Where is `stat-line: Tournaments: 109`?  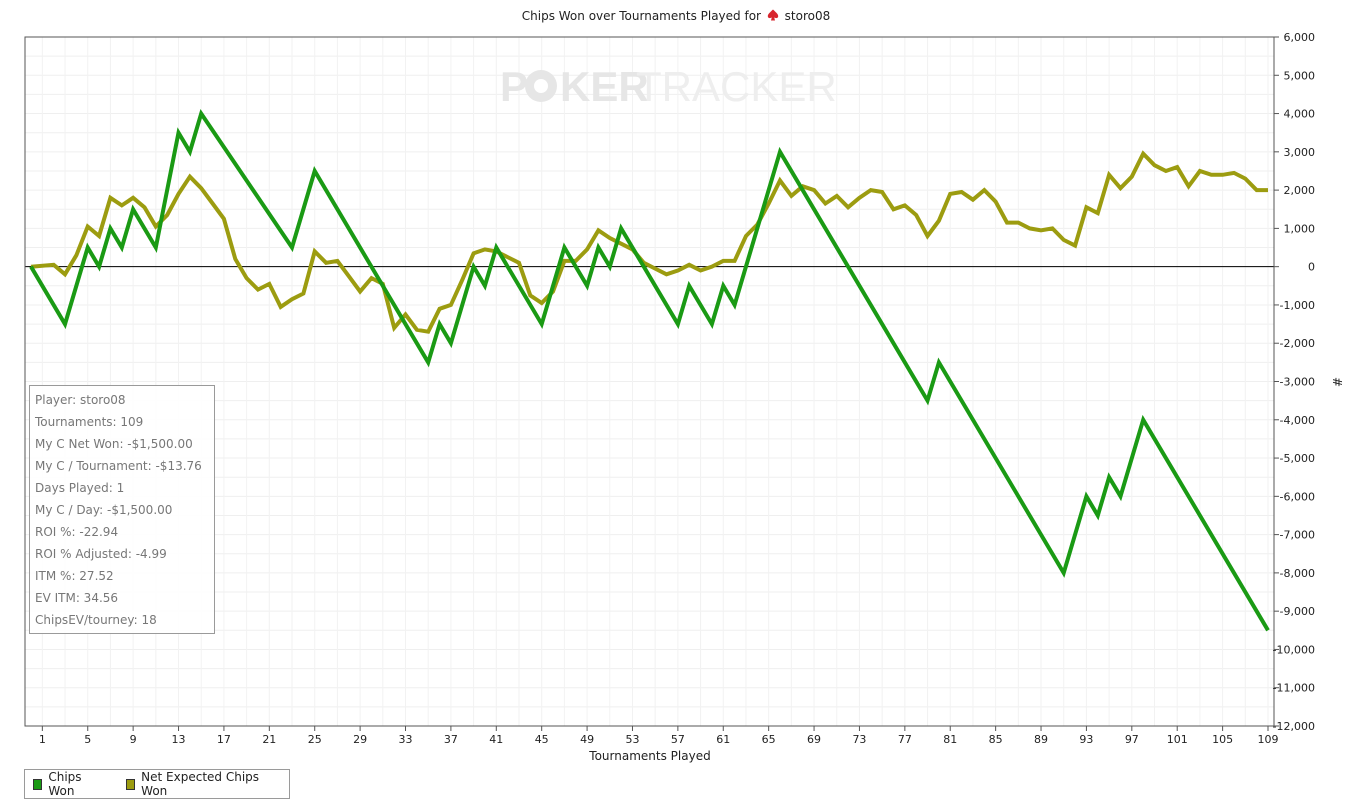
stat-line: Tournaments: 109 is located at coordinates (89, 422).